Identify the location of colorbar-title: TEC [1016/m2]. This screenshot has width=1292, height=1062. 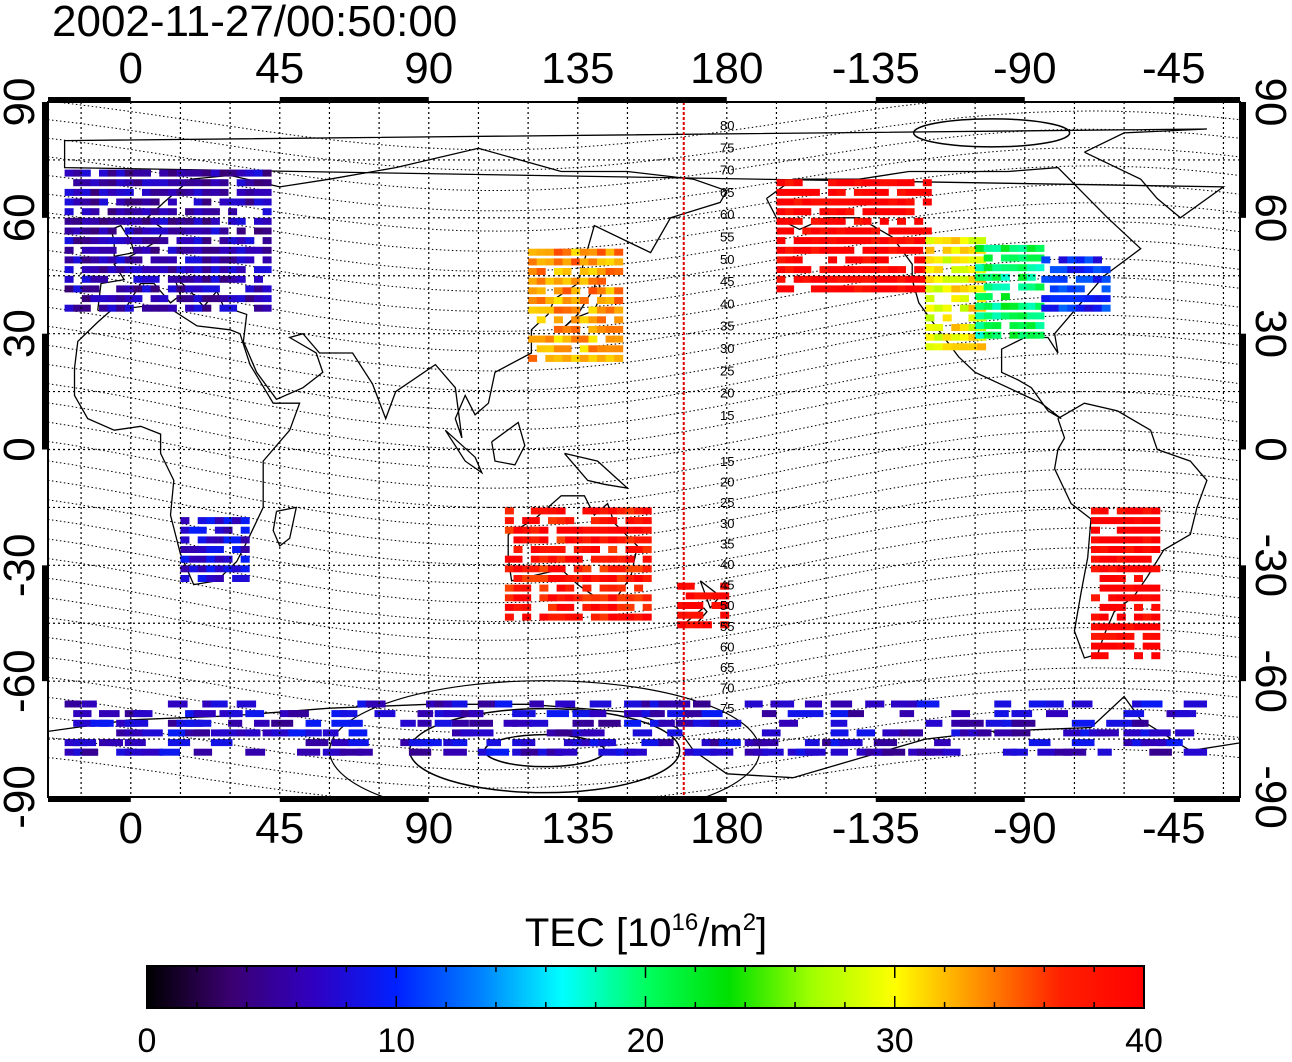
(646, 932).